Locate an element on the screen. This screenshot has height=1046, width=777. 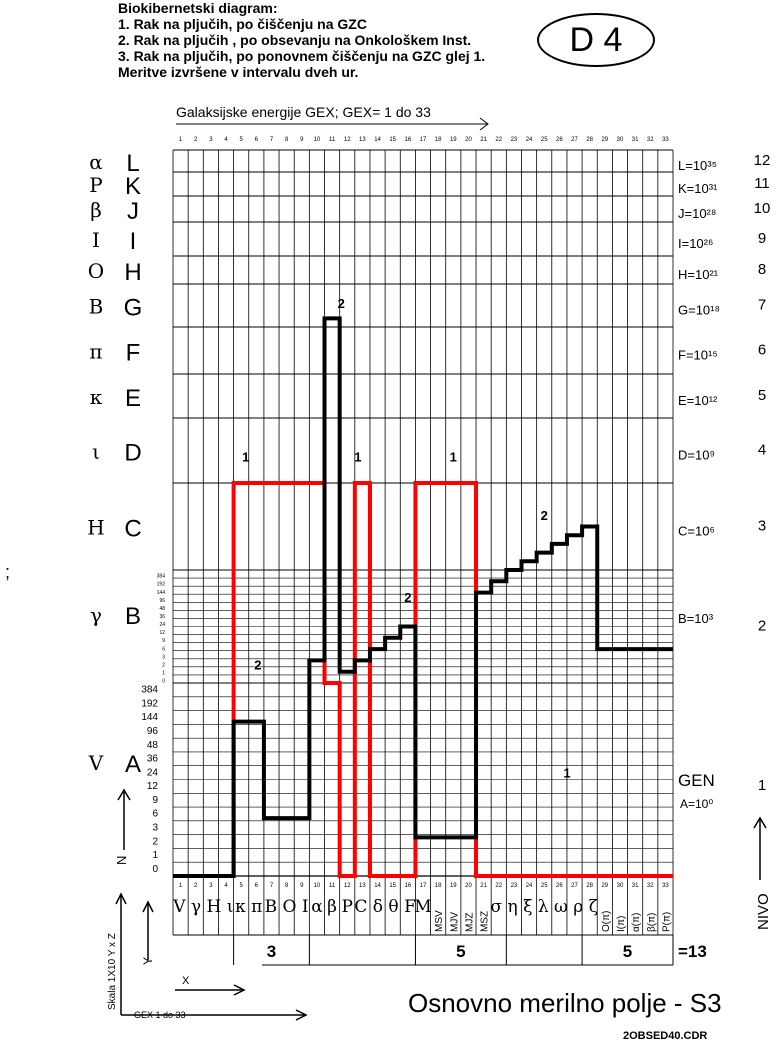
x-tick-label: 33 is located at coordinates (665, 140).